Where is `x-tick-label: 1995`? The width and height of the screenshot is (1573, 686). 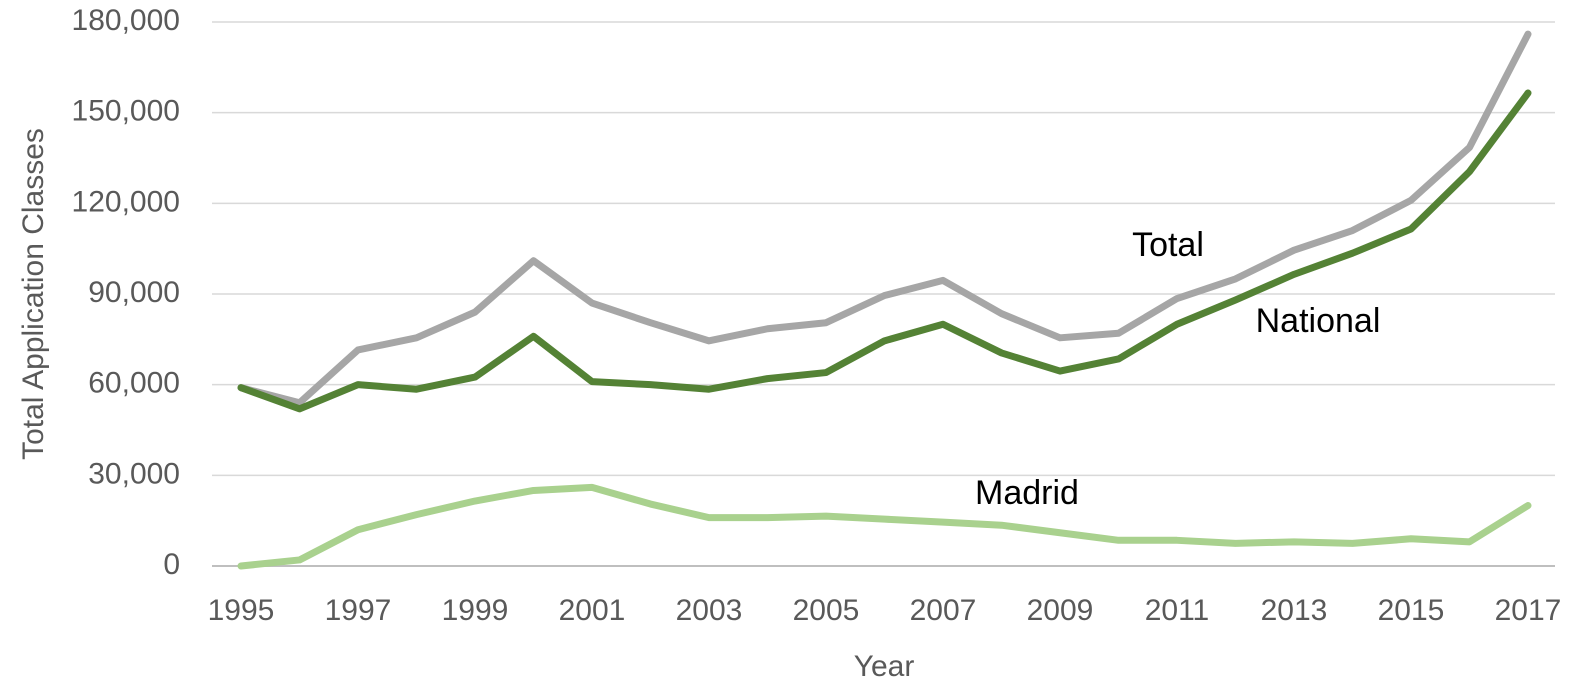 x-tick-label: 1995 is located at coordinates (241, 610).